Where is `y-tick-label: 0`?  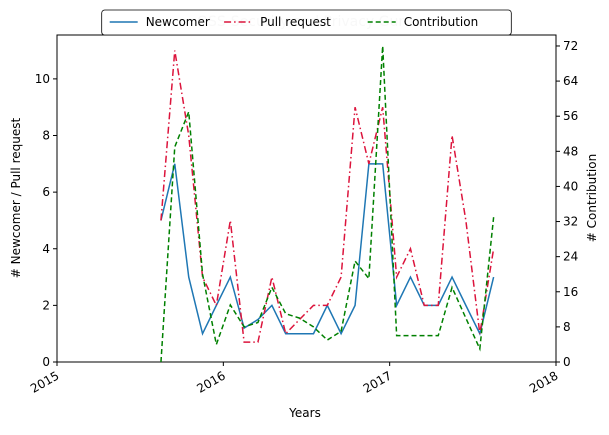 y-tick-label: 0 is located at coordinates (46, 362).